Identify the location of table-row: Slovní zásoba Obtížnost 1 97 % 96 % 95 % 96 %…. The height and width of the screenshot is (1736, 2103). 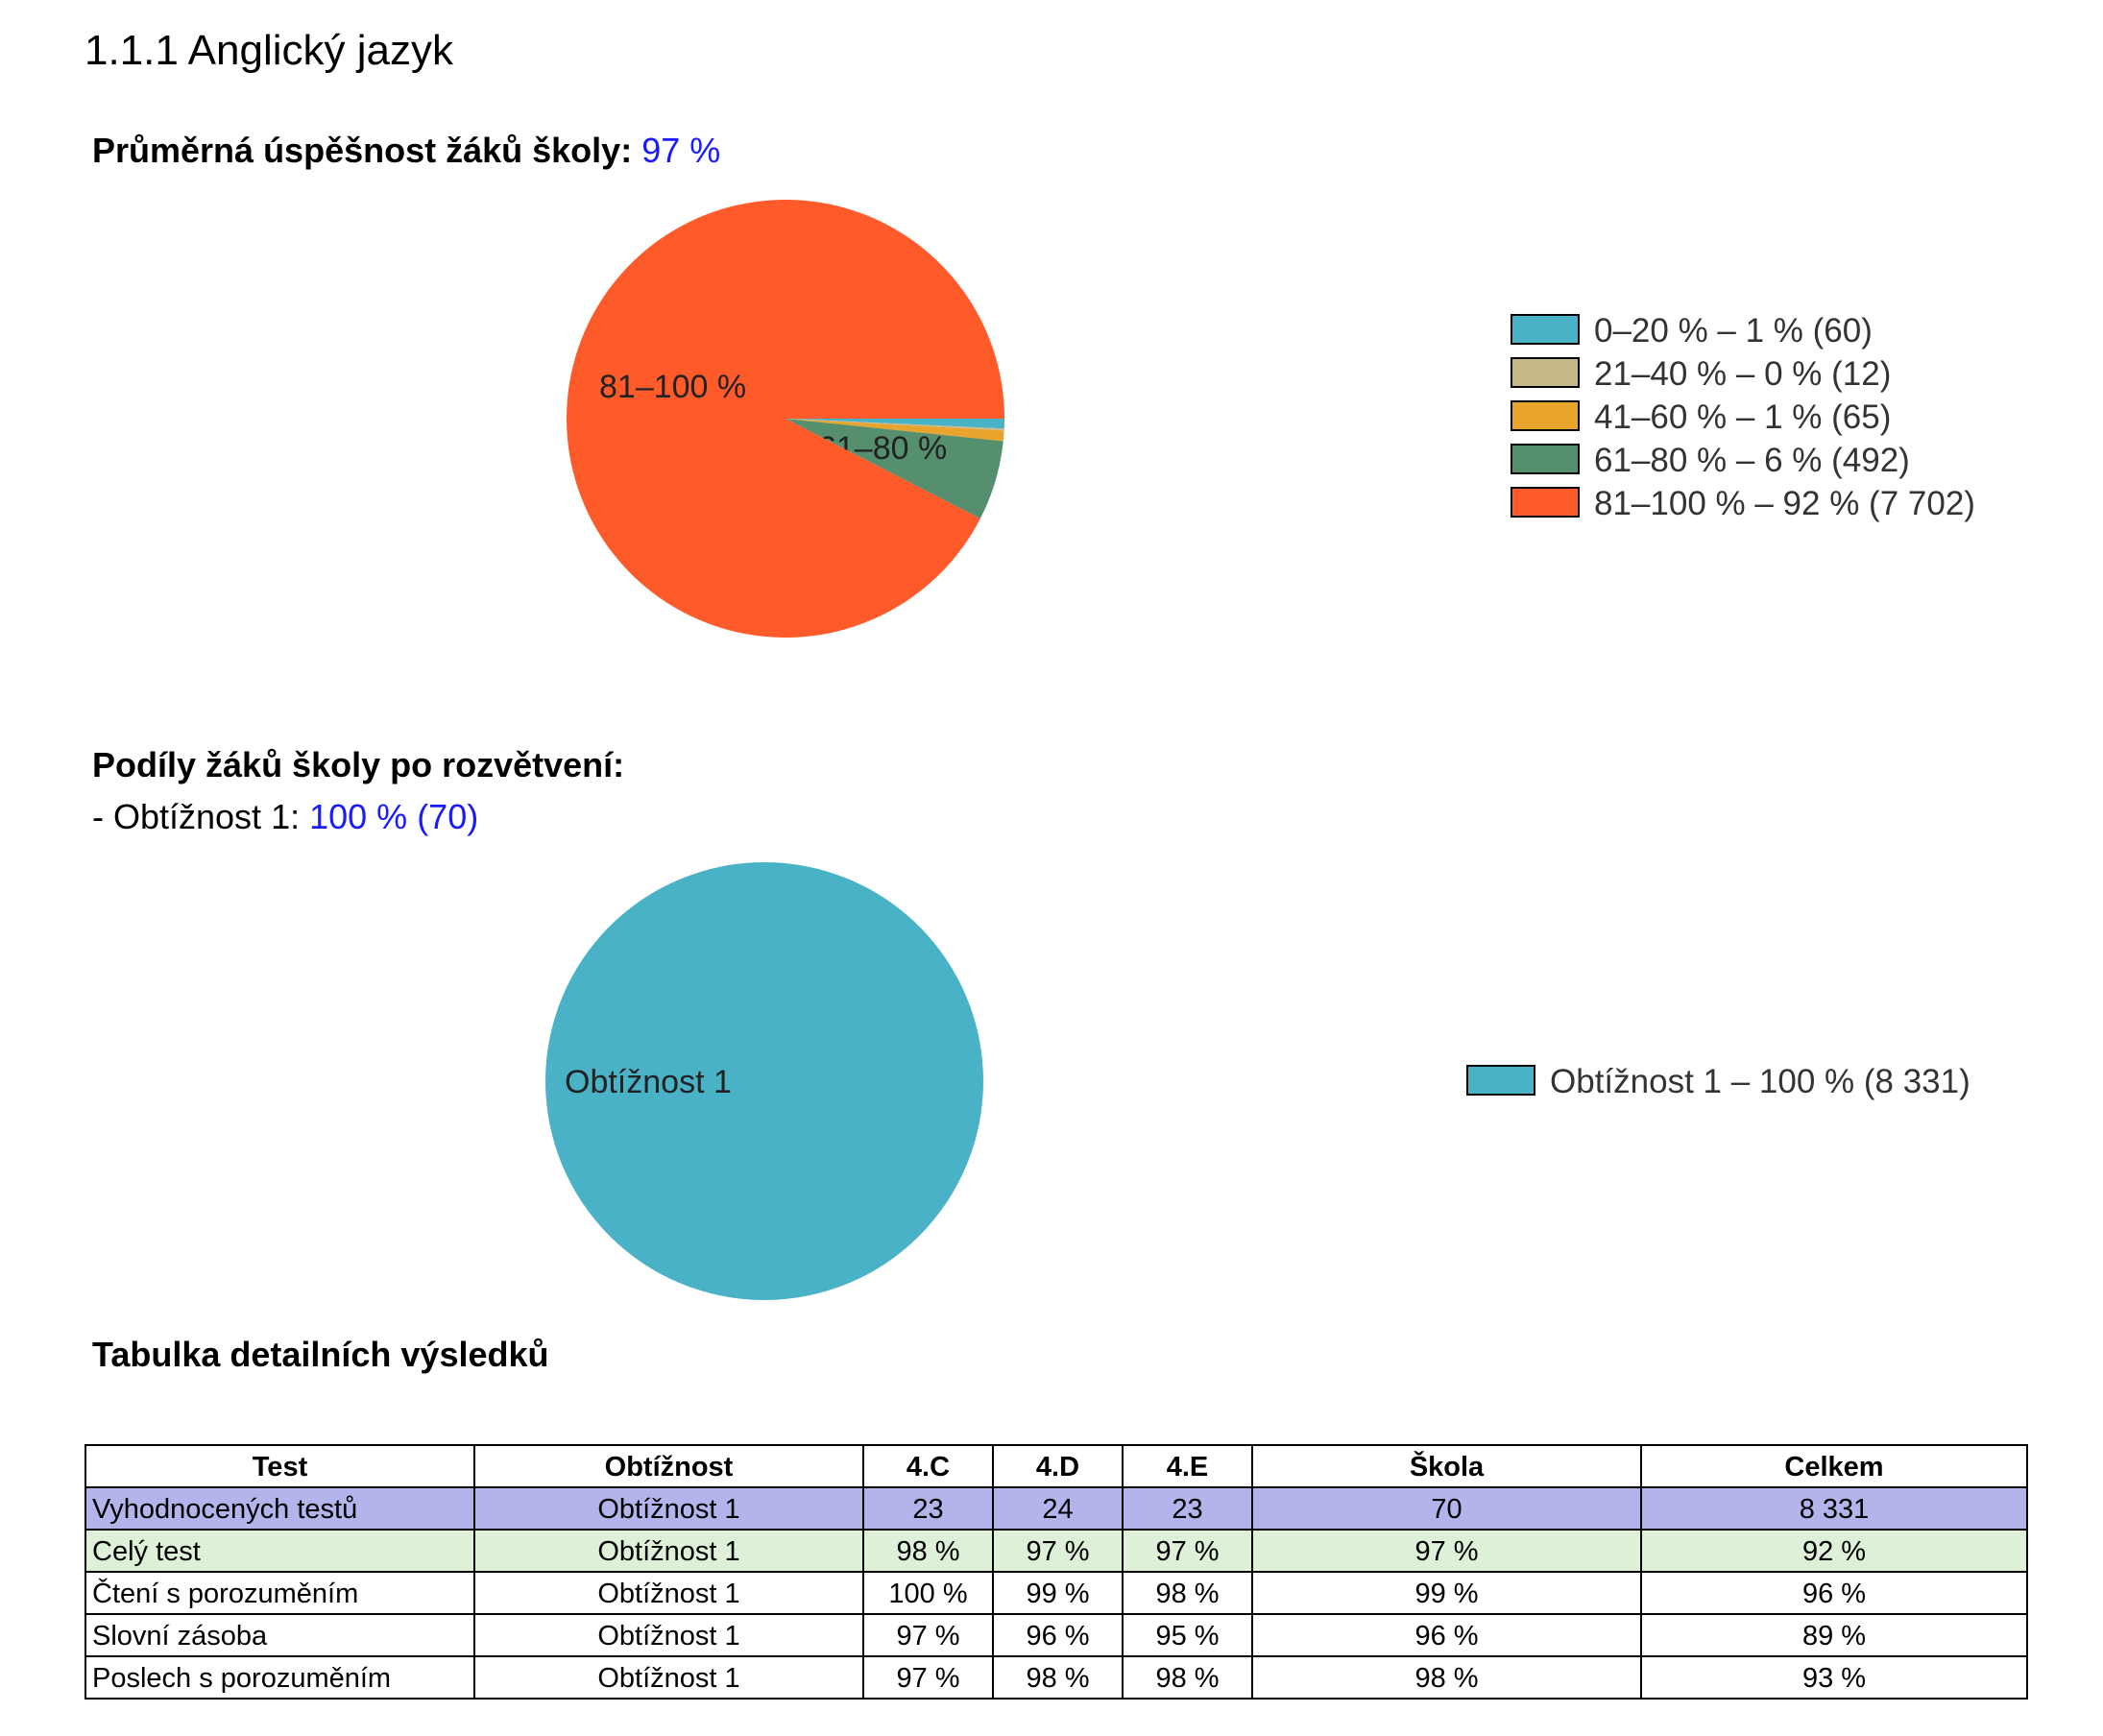
(1057, 1635).